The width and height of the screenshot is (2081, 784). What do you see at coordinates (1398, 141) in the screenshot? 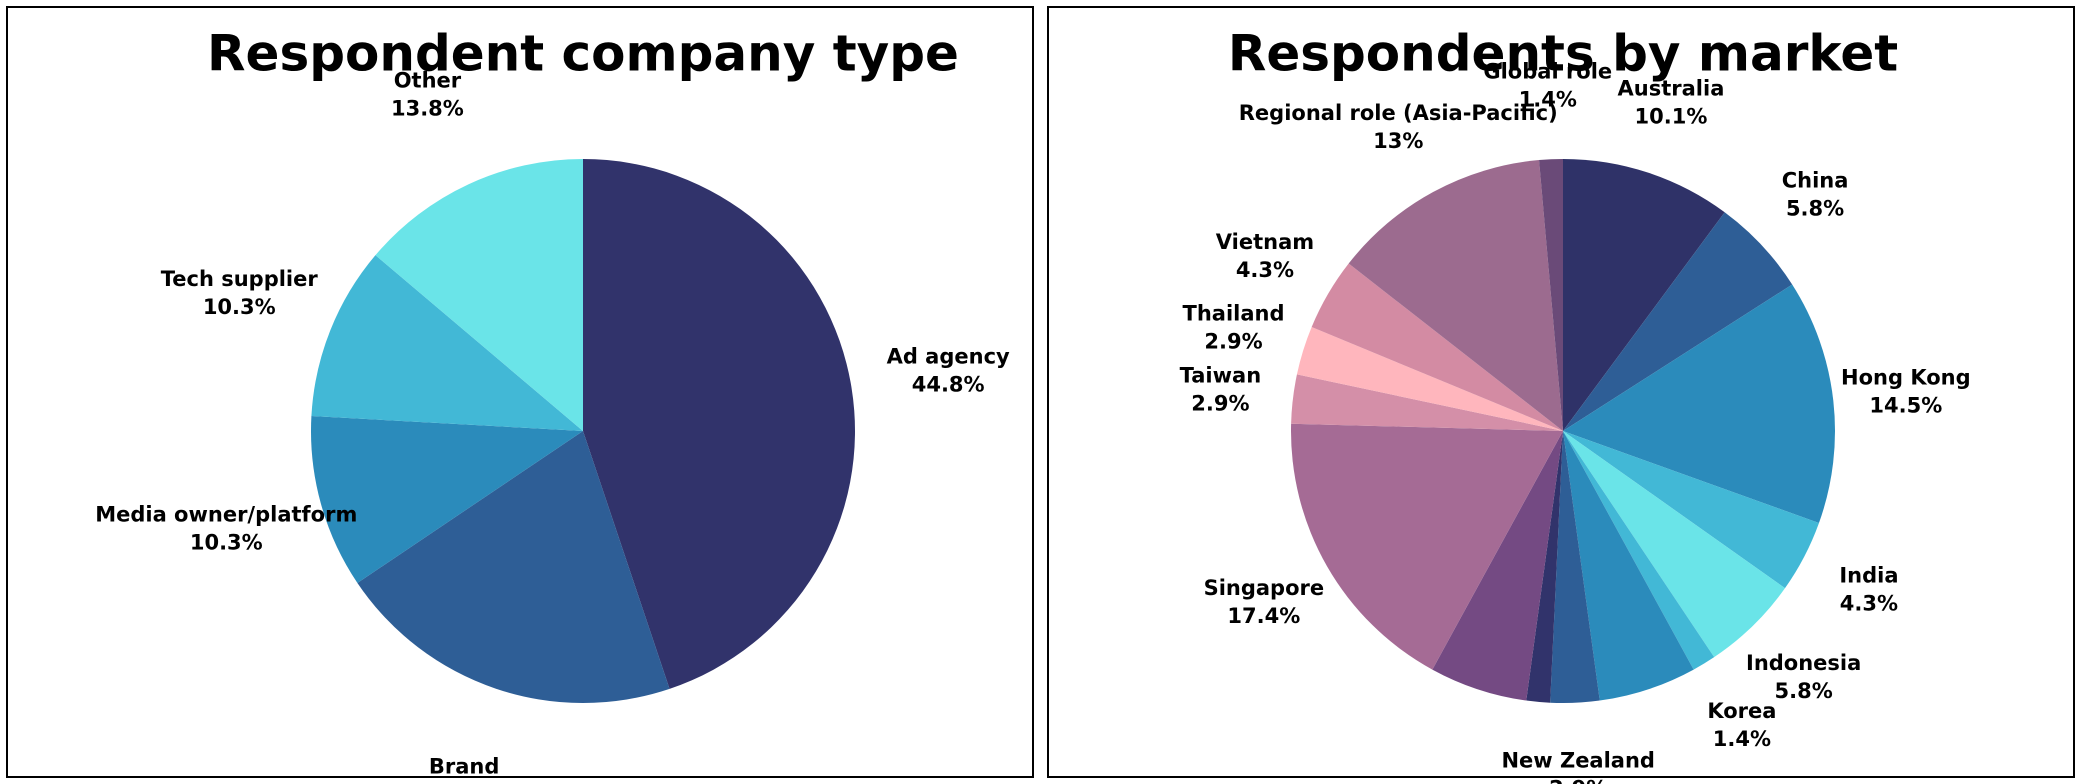
I see `slice-value-label: 13%` at bounding box center [1398, 141].